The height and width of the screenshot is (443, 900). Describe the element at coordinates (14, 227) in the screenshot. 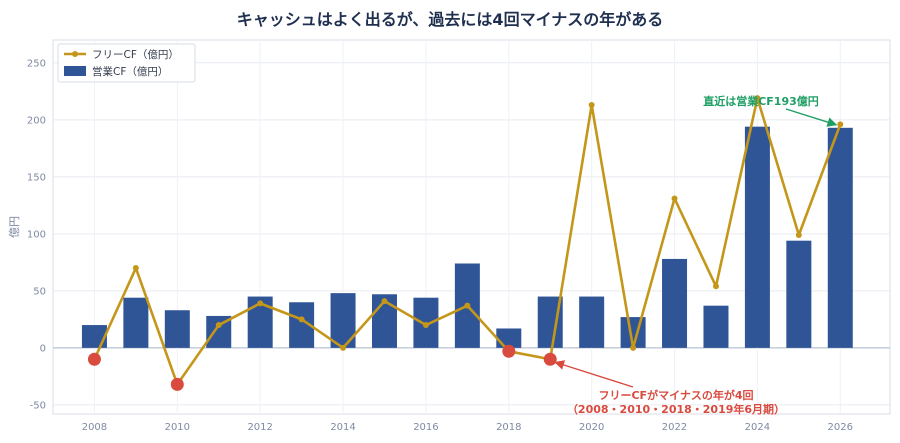

I see `y-axis-label: 億円` at that location.